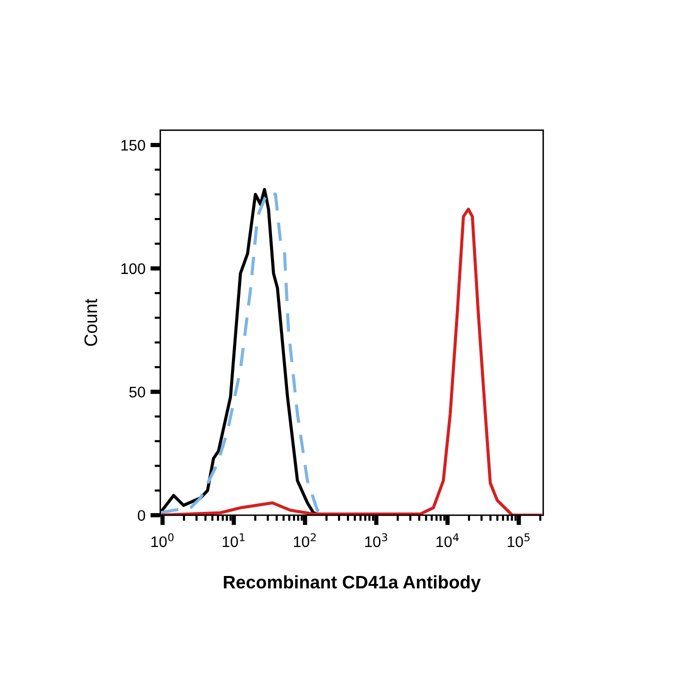  Describe the element at coordinates (91, 322) in the screenshot. I see `y-axis-title: Count` at that location.